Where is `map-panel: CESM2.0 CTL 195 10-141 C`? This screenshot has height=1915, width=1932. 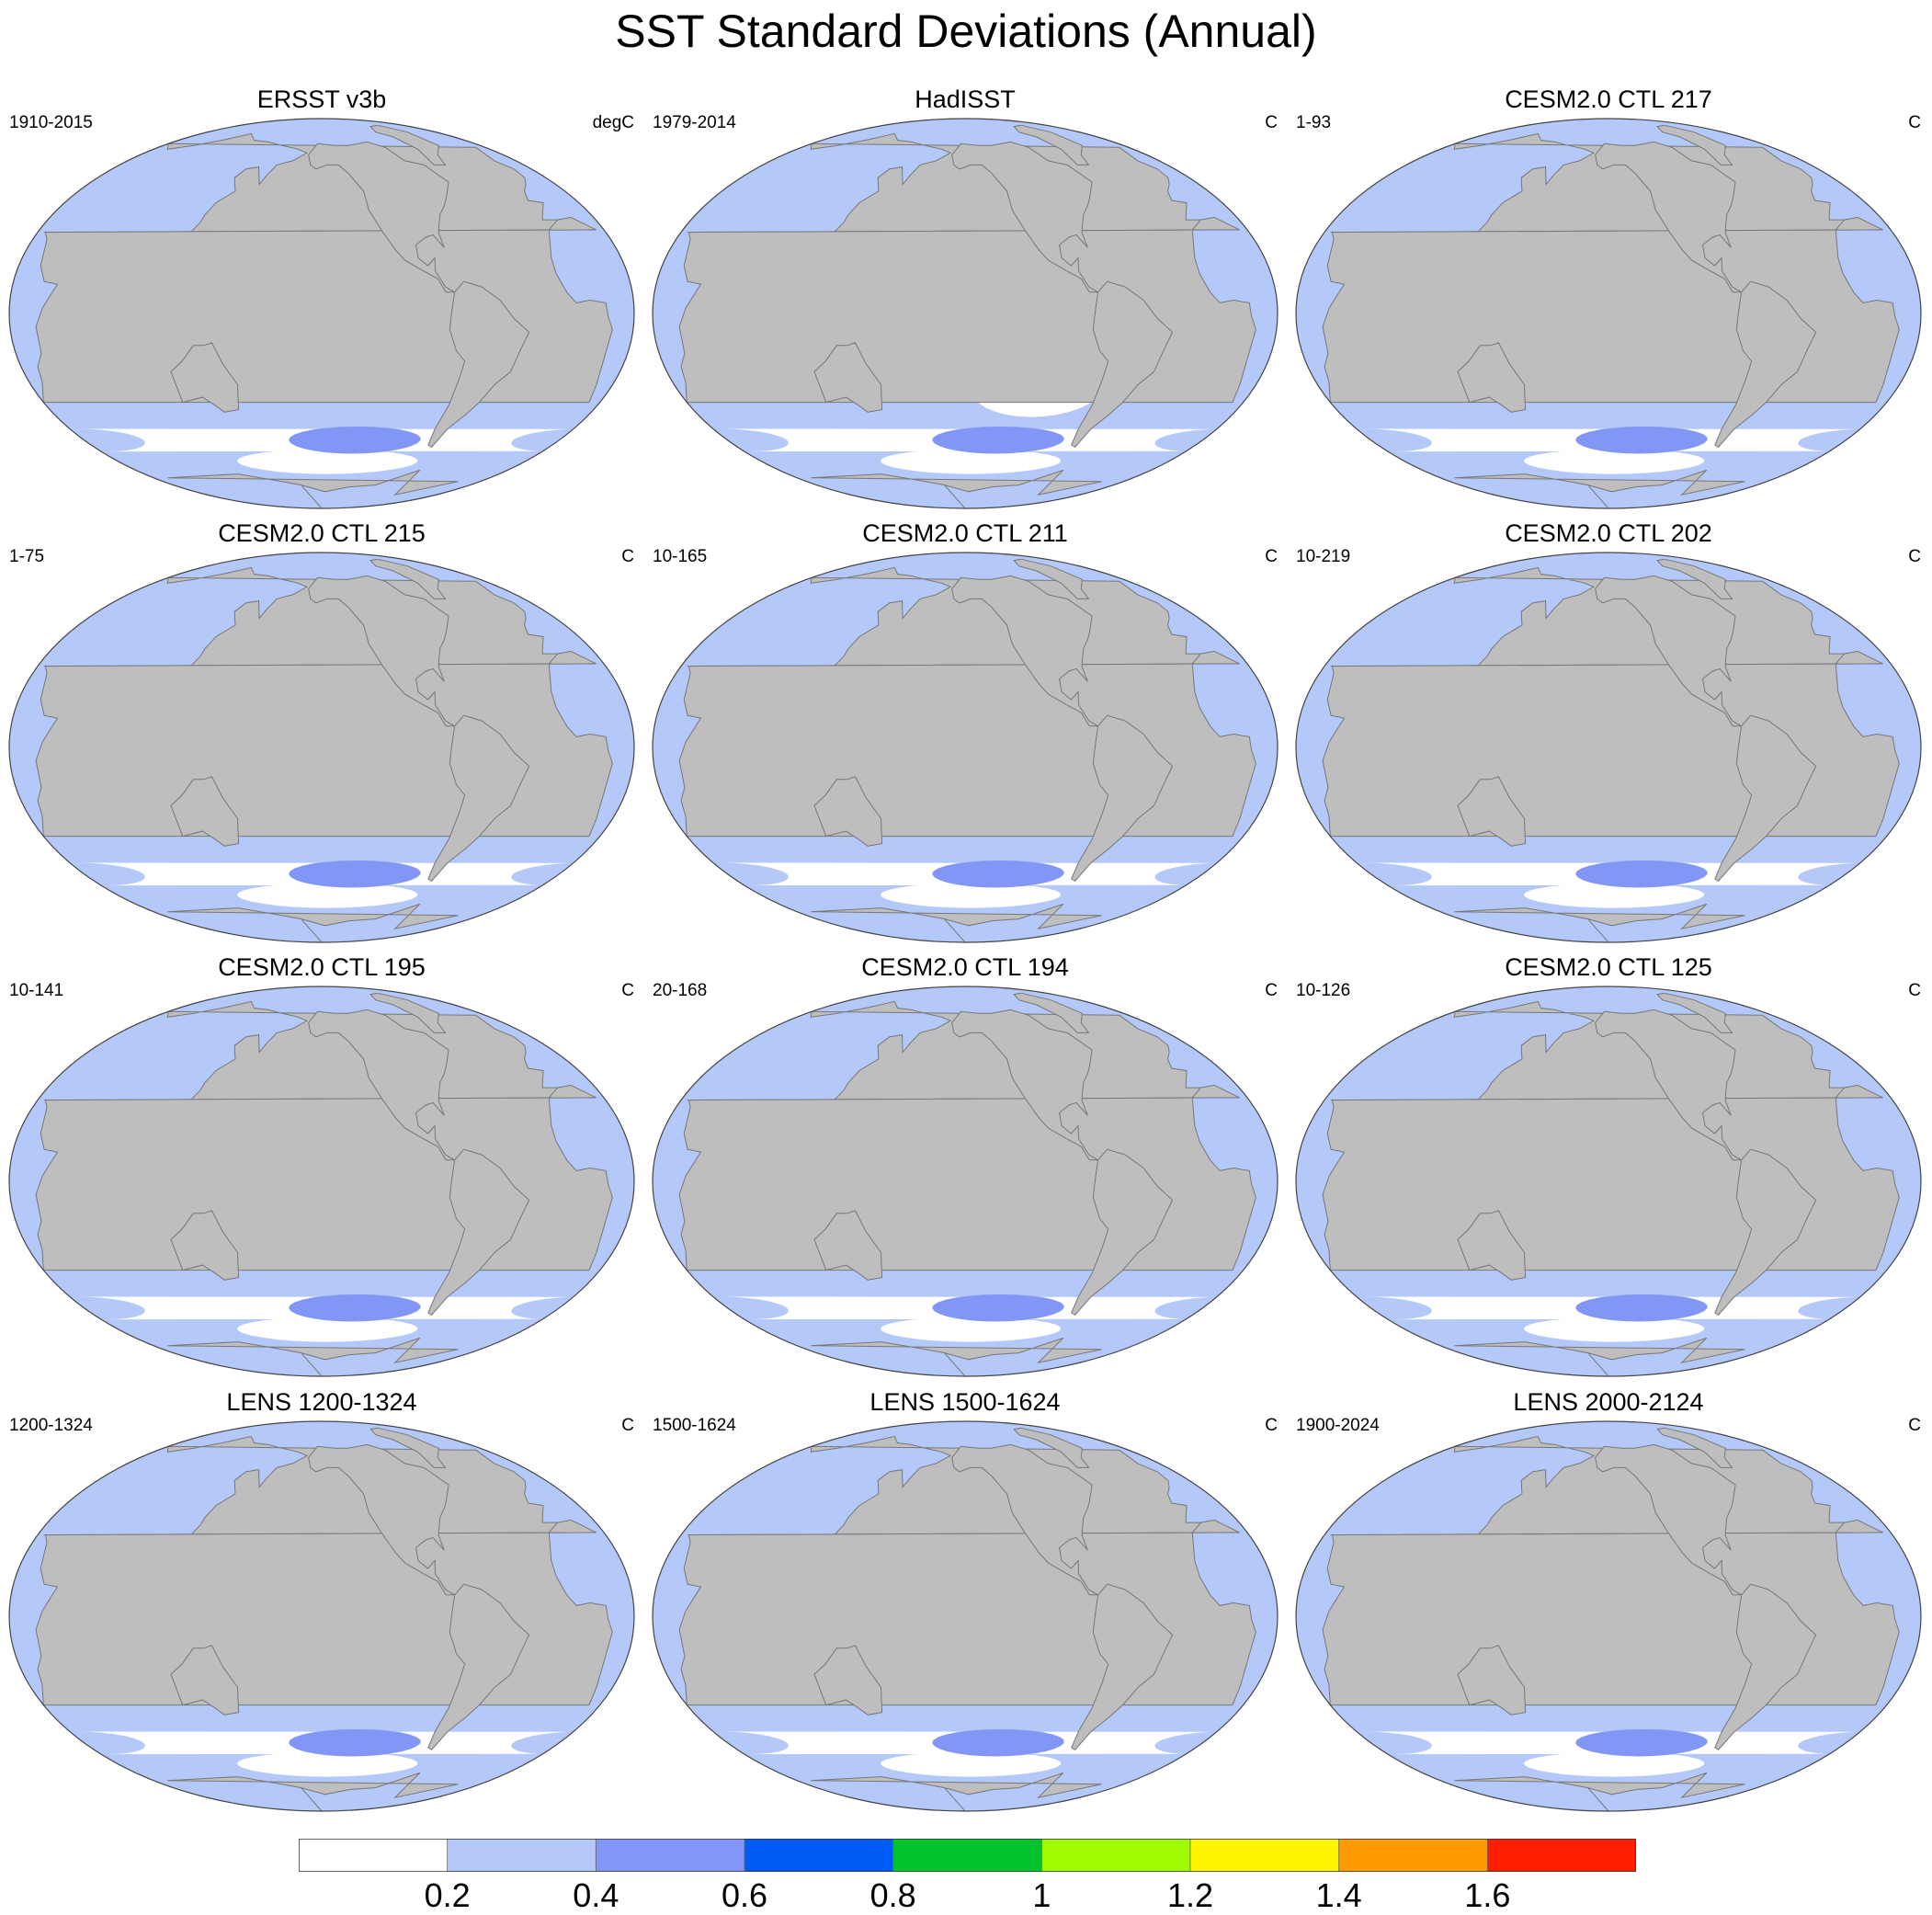 map-panel: CESM2.0 CTL 195 10-141 C is located at coordinates (321, 1169).